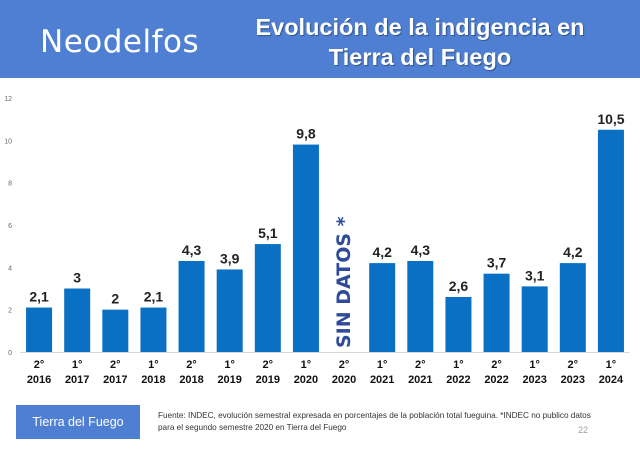 The width and height of the screenshot is (640, 451). What do you see at coordinates (268, 233) in the screenshot?
I see `bar-value-label: 5,1` at bounding box center [268, 233].